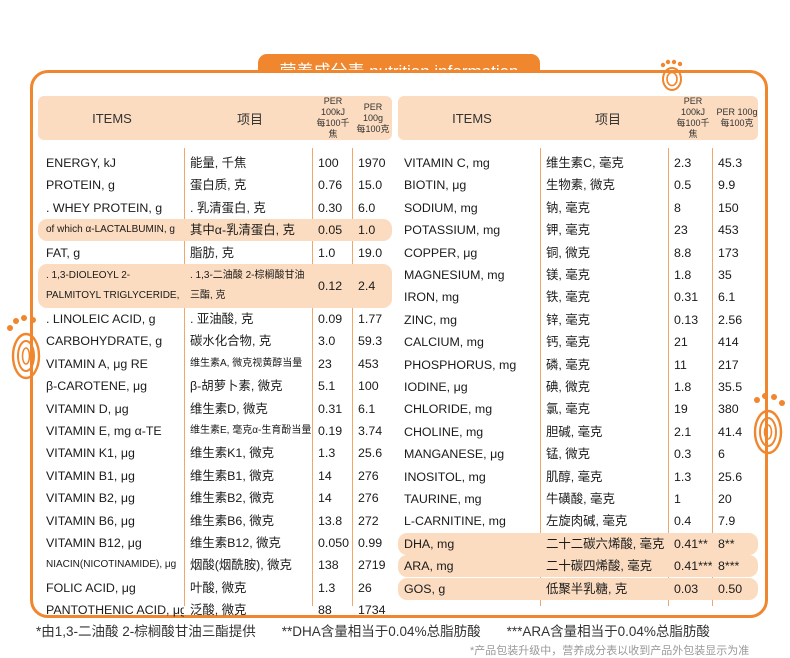 This screenshot has height=658, width=790. Describe the element at coordinates (97, 386) in the screenshot. I see `cell-en: β-CAROTENE, μg` at that location.